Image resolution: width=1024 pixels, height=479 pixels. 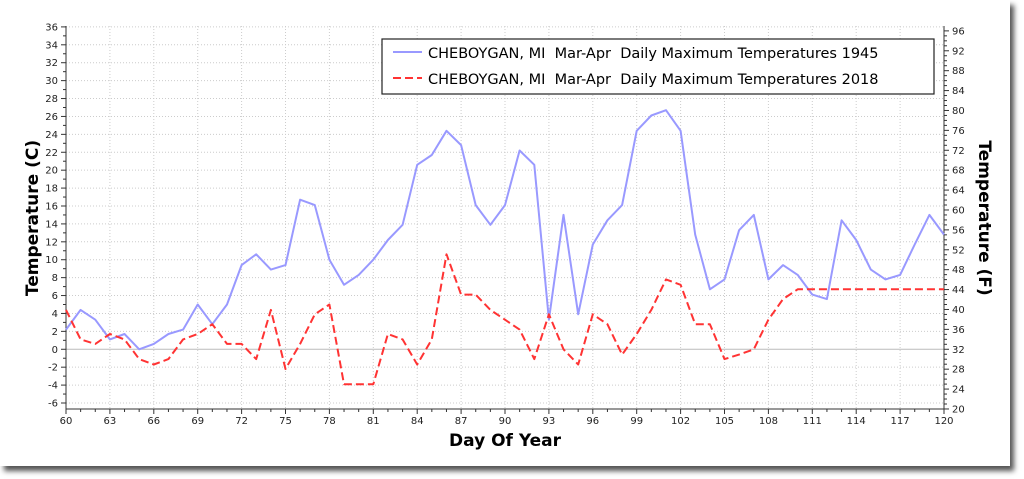 What do you see at coordinates (768, 421) in the screenshot?
I see `x-tick-label: 108` at bounding box center [768, 421].